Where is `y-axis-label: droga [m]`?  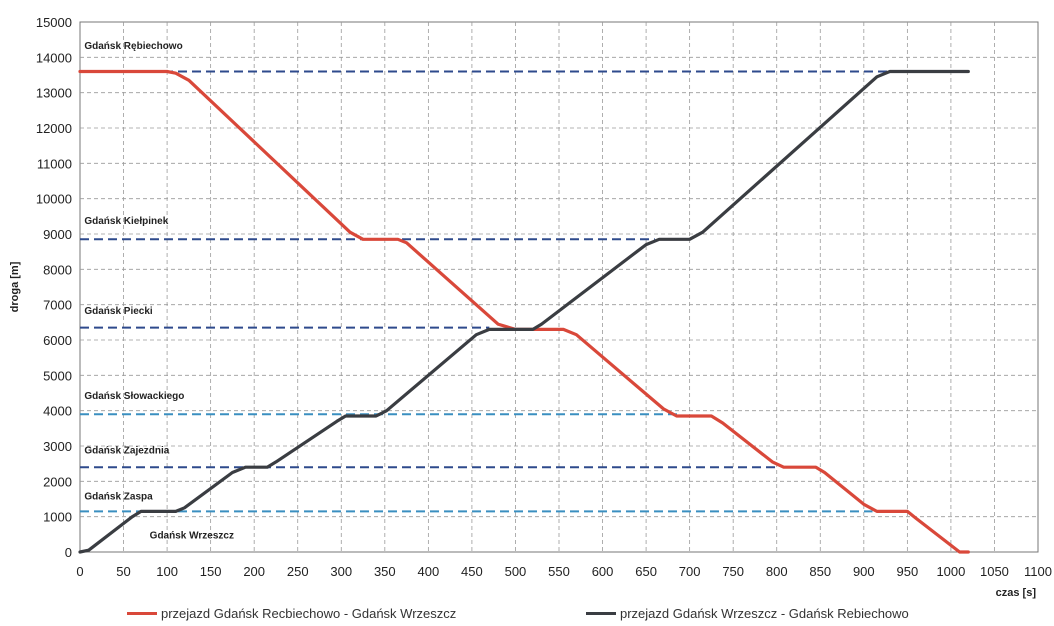
y-axis-label: droga [m] is located at coordinates (15, 286).